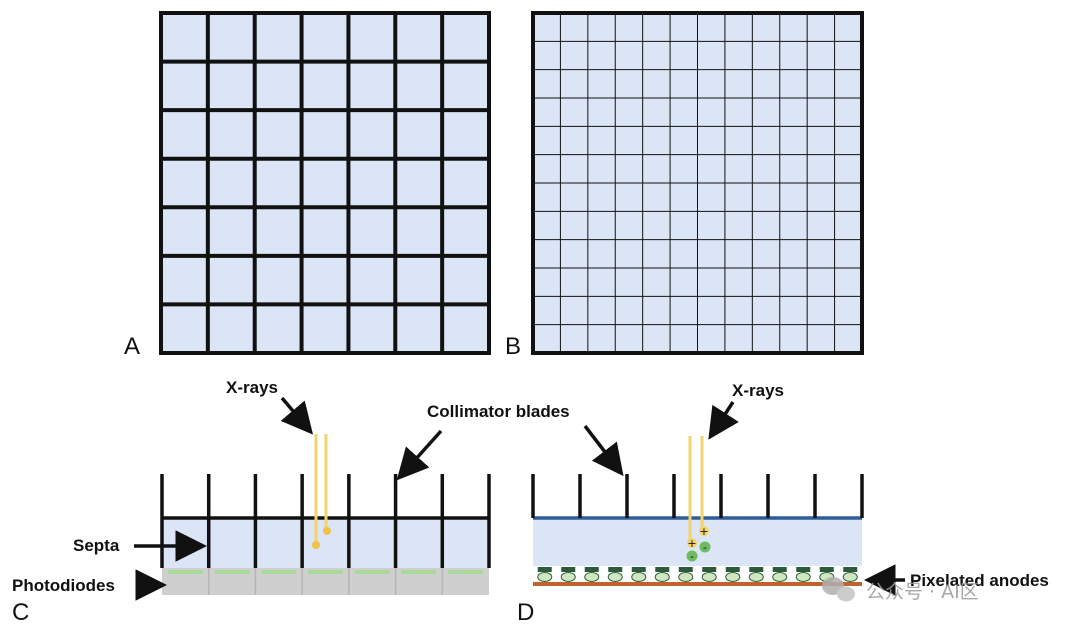 The image size is (1080, 631). Describe the element at coordinates (697, 574) in the screenshot. I see `pixelated-anode-array` at that location.